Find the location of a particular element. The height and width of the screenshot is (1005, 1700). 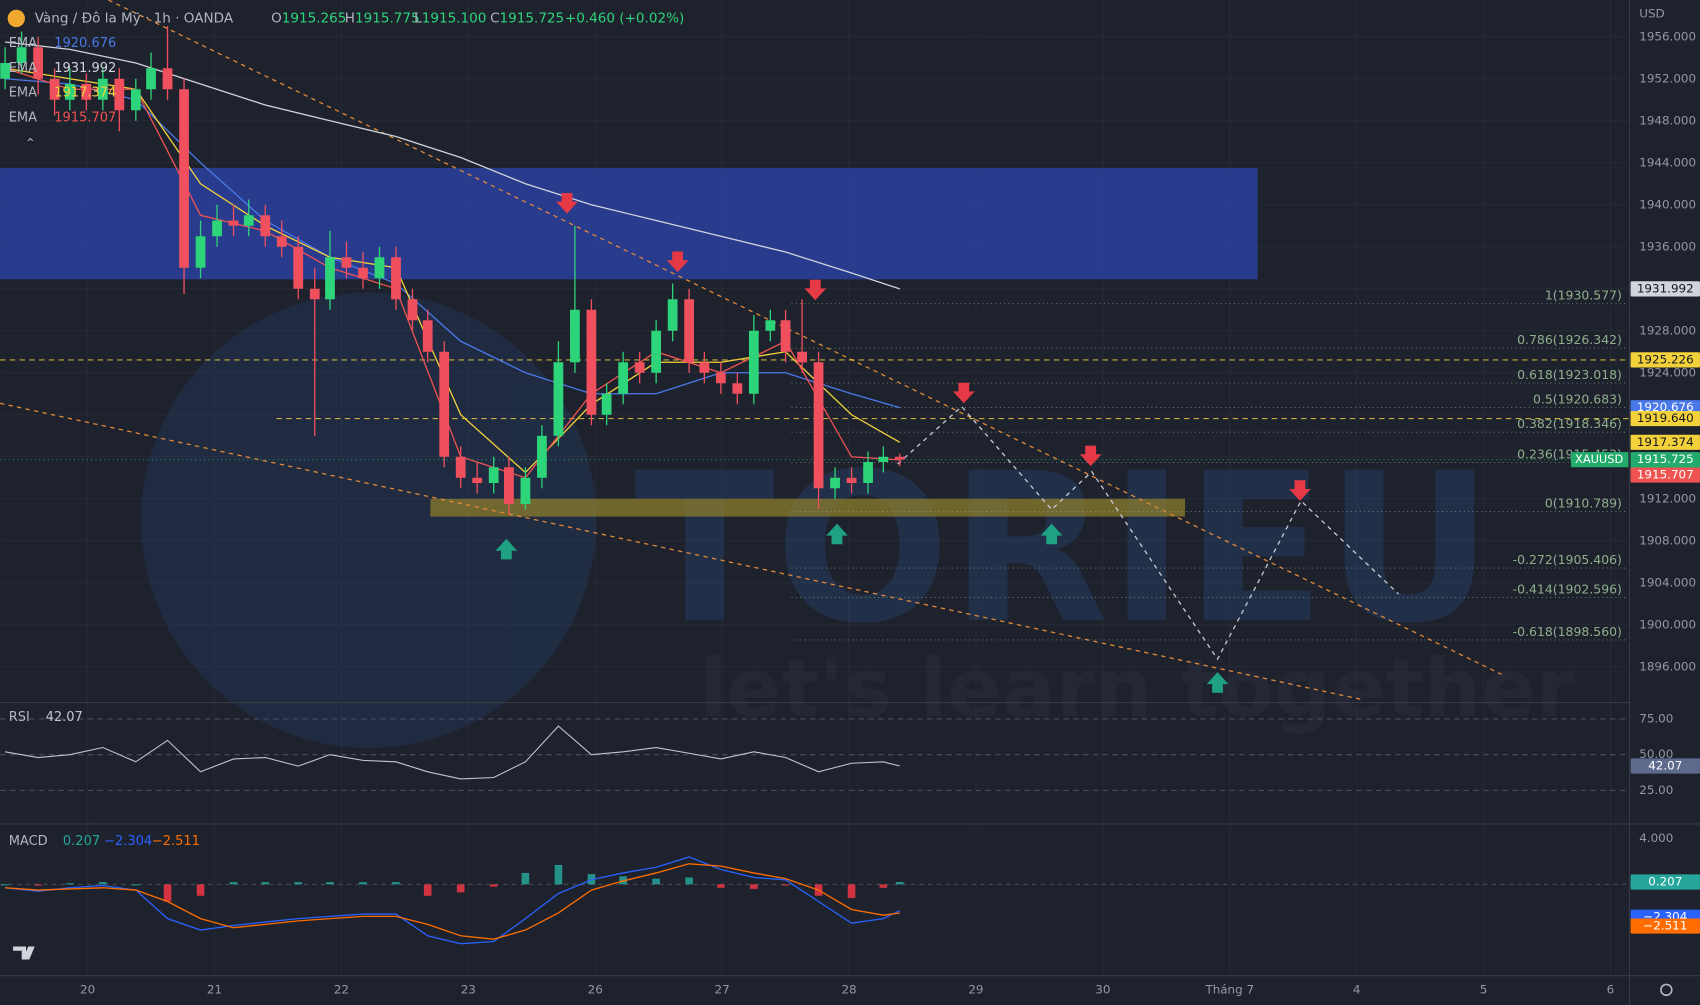

price-tag-label: 1920.676 is located at coordinates (1665, 407).